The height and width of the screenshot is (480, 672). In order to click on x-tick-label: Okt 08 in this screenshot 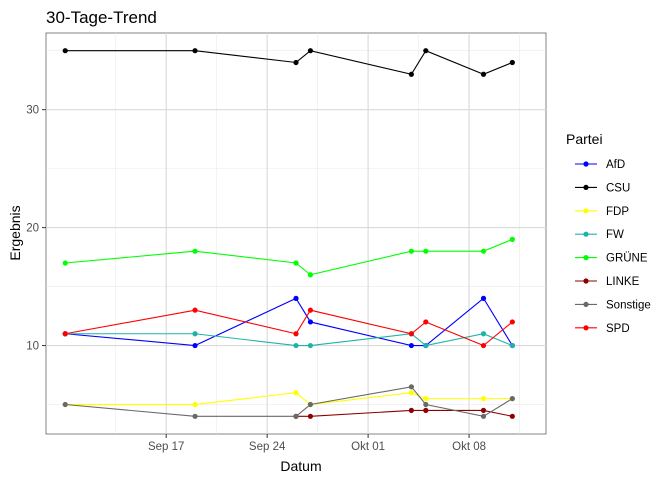, I will do `click(469, 447)`.